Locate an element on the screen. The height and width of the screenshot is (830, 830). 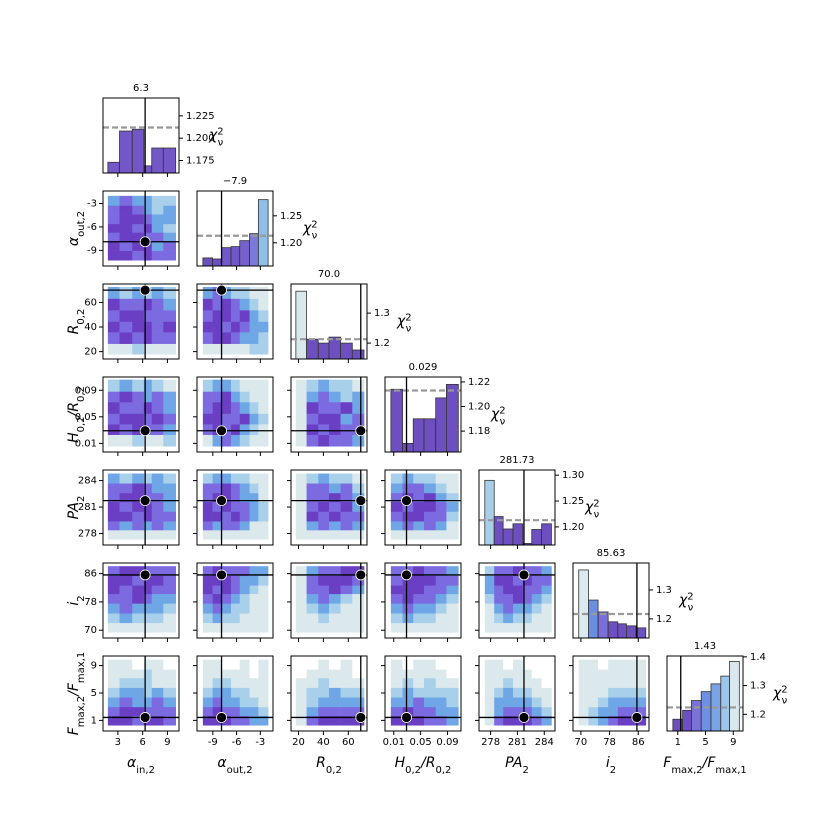
x-tick-label: 20 is located at coordinates (298, 742).